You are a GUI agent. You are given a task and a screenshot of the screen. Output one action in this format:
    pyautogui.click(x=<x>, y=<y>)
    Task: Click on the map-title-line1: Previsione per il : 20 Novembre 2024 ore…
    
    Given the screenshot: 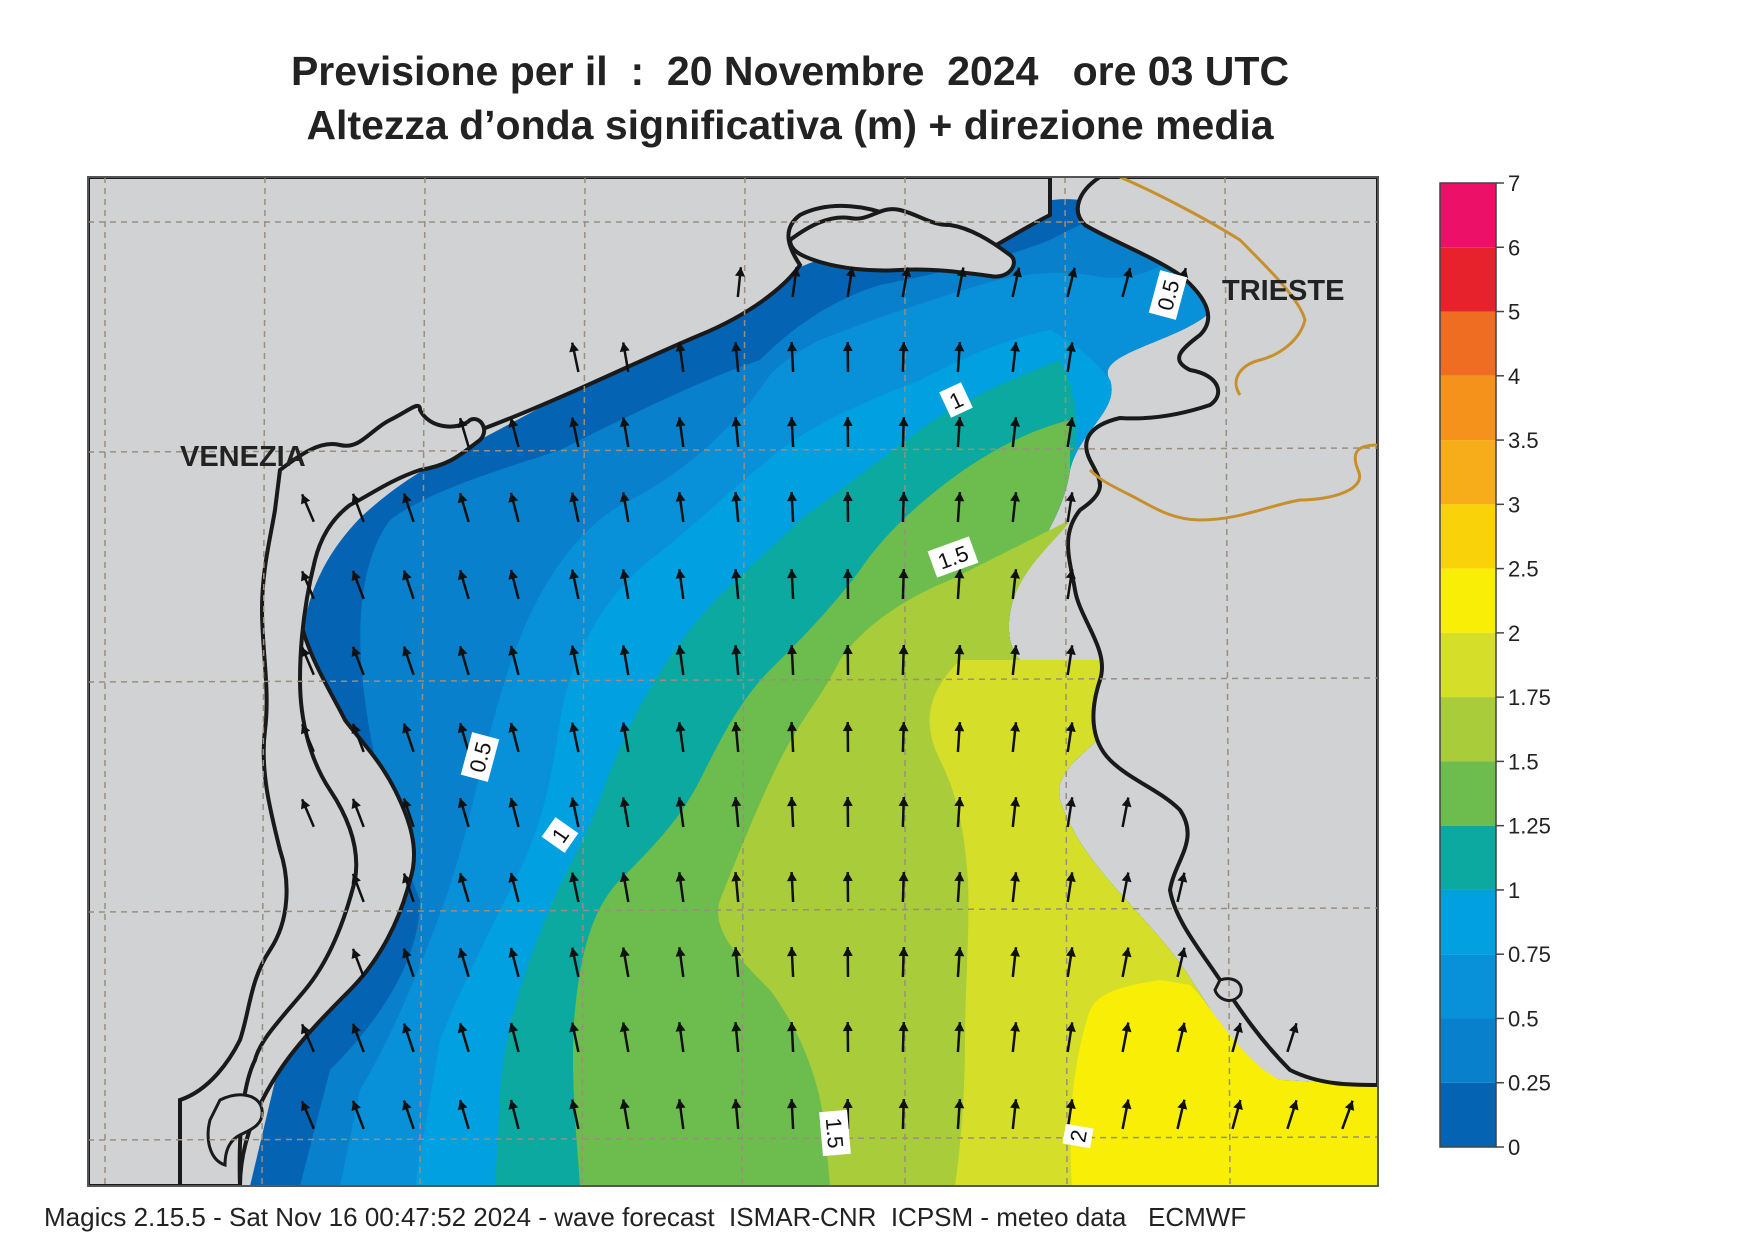 What is the action you would take?
    pyautogui.click(x=790, y=71)
    